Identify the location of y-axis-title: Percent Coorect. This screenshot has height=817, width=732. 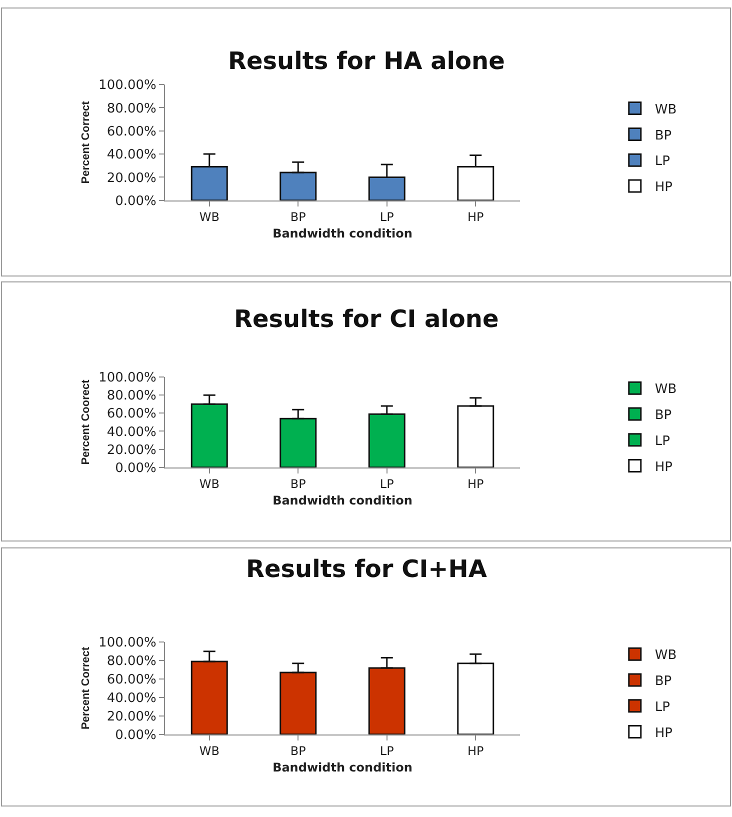
(86, 422).